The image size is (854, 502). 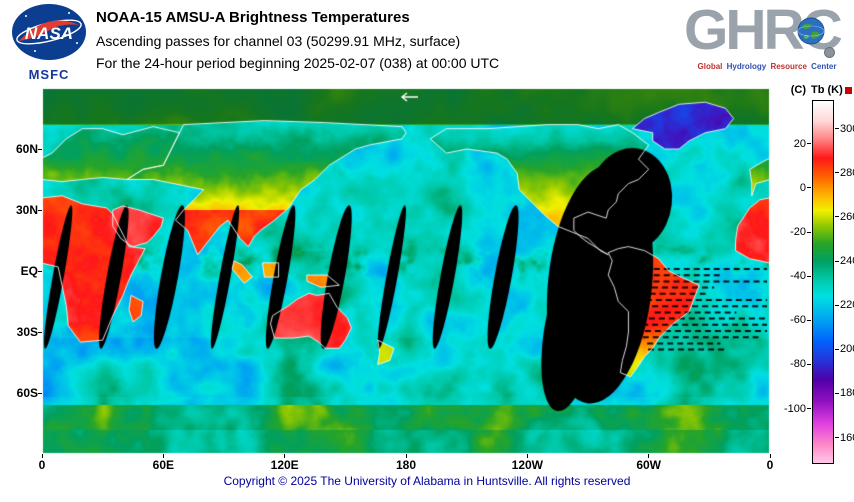 What do you see at coordinates (847, 216) in the screenshot?
I see `colorbar-kelvin-label: 260` at bounding box center [847, 216].